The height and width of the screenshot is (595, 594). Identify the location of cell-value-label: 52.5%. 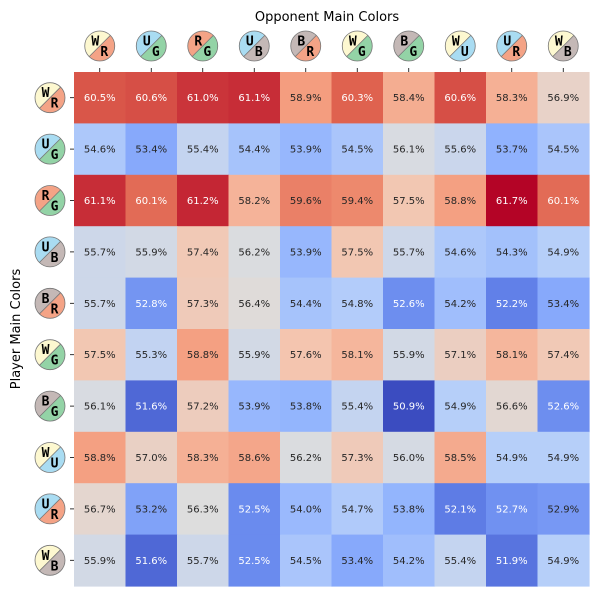
(254, 509).